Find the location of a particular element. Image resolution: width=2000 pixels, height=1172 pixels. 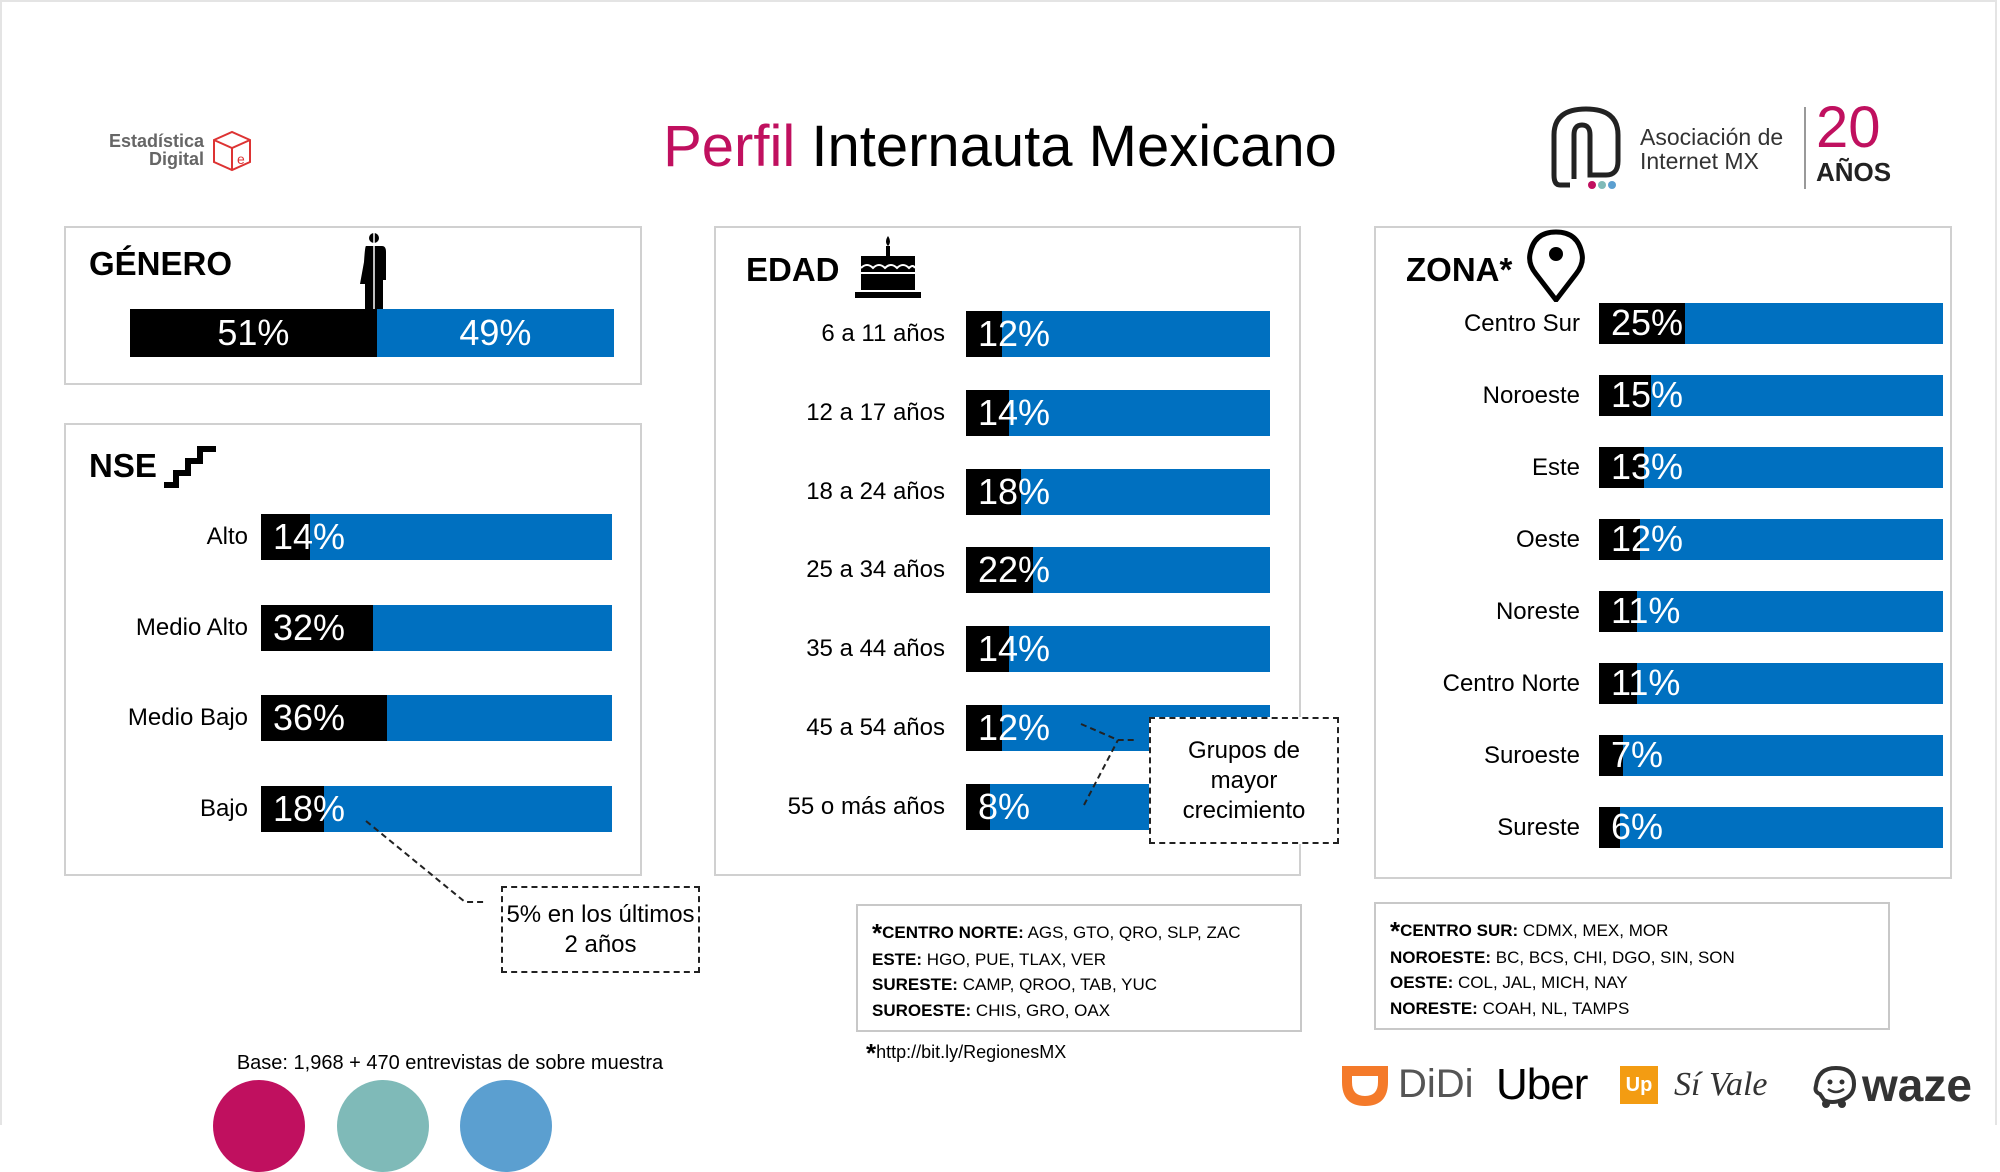

row-label: Bajo is located at coordinates (223, 809).